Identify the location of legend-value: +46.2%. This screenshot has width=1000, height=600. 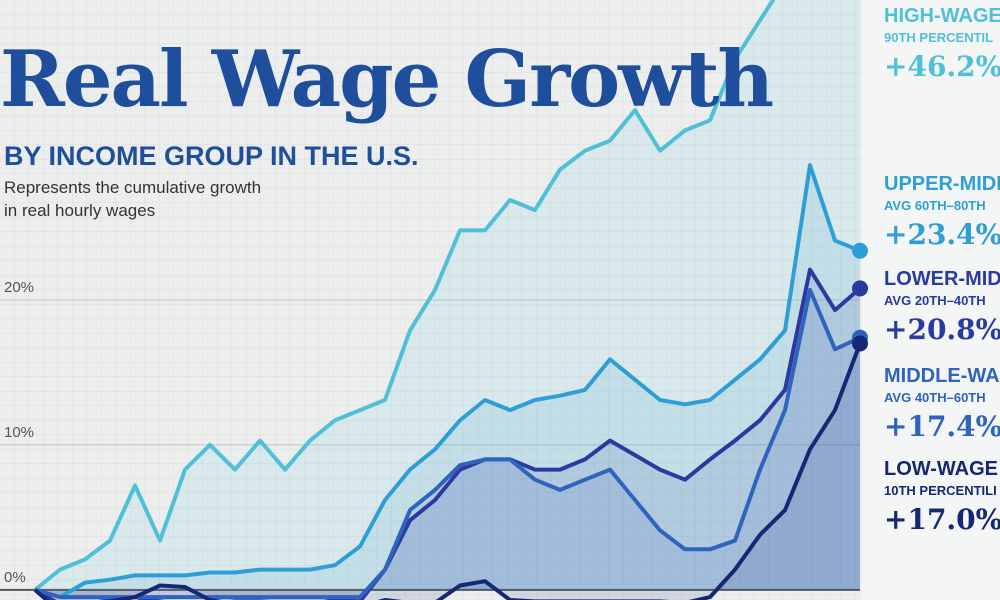
(942, 66).